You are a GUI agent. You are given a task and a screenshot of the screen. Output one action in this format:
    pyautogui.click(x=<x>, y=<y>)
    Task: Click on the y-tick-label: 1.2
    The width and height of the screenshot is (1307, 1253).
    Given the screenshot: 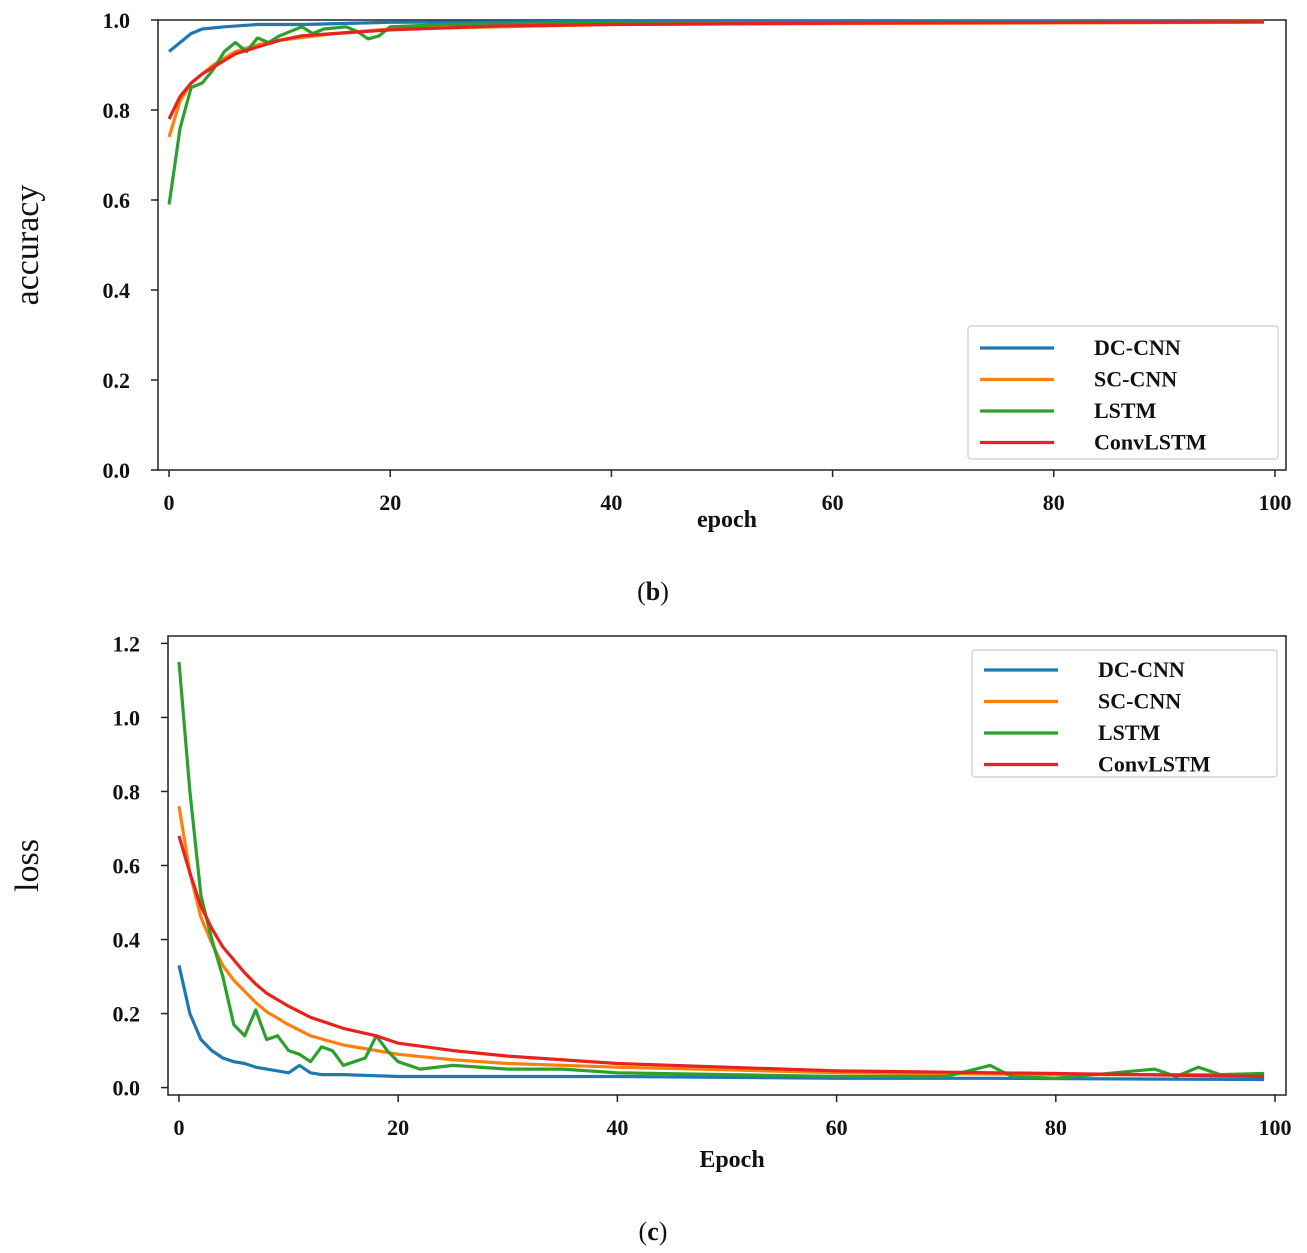 What is the action you would take?
    pyautogui.click(x=127, y=643)
    